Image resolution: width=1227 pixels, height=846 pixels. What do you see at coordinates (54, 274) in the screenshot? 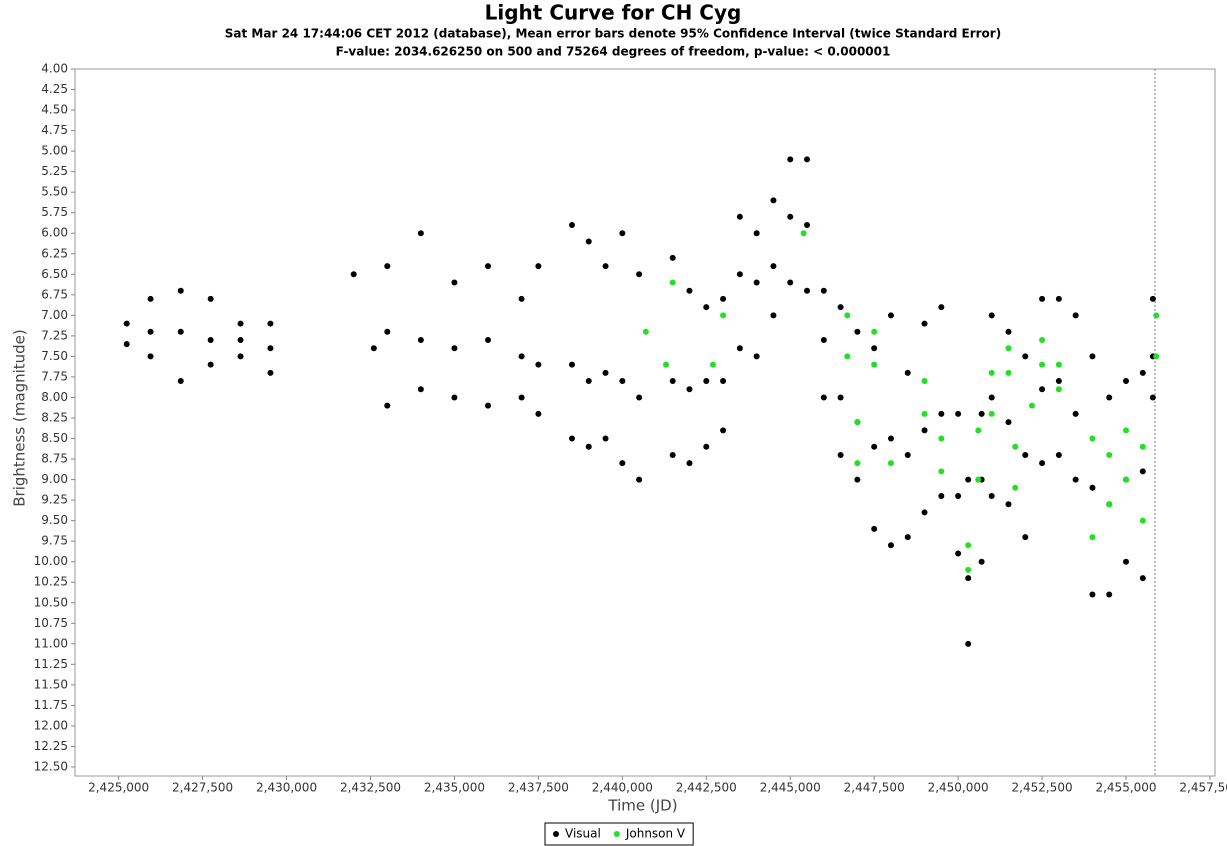
I see `y-tick-label: 6.50` at bounding box center [54, 274].